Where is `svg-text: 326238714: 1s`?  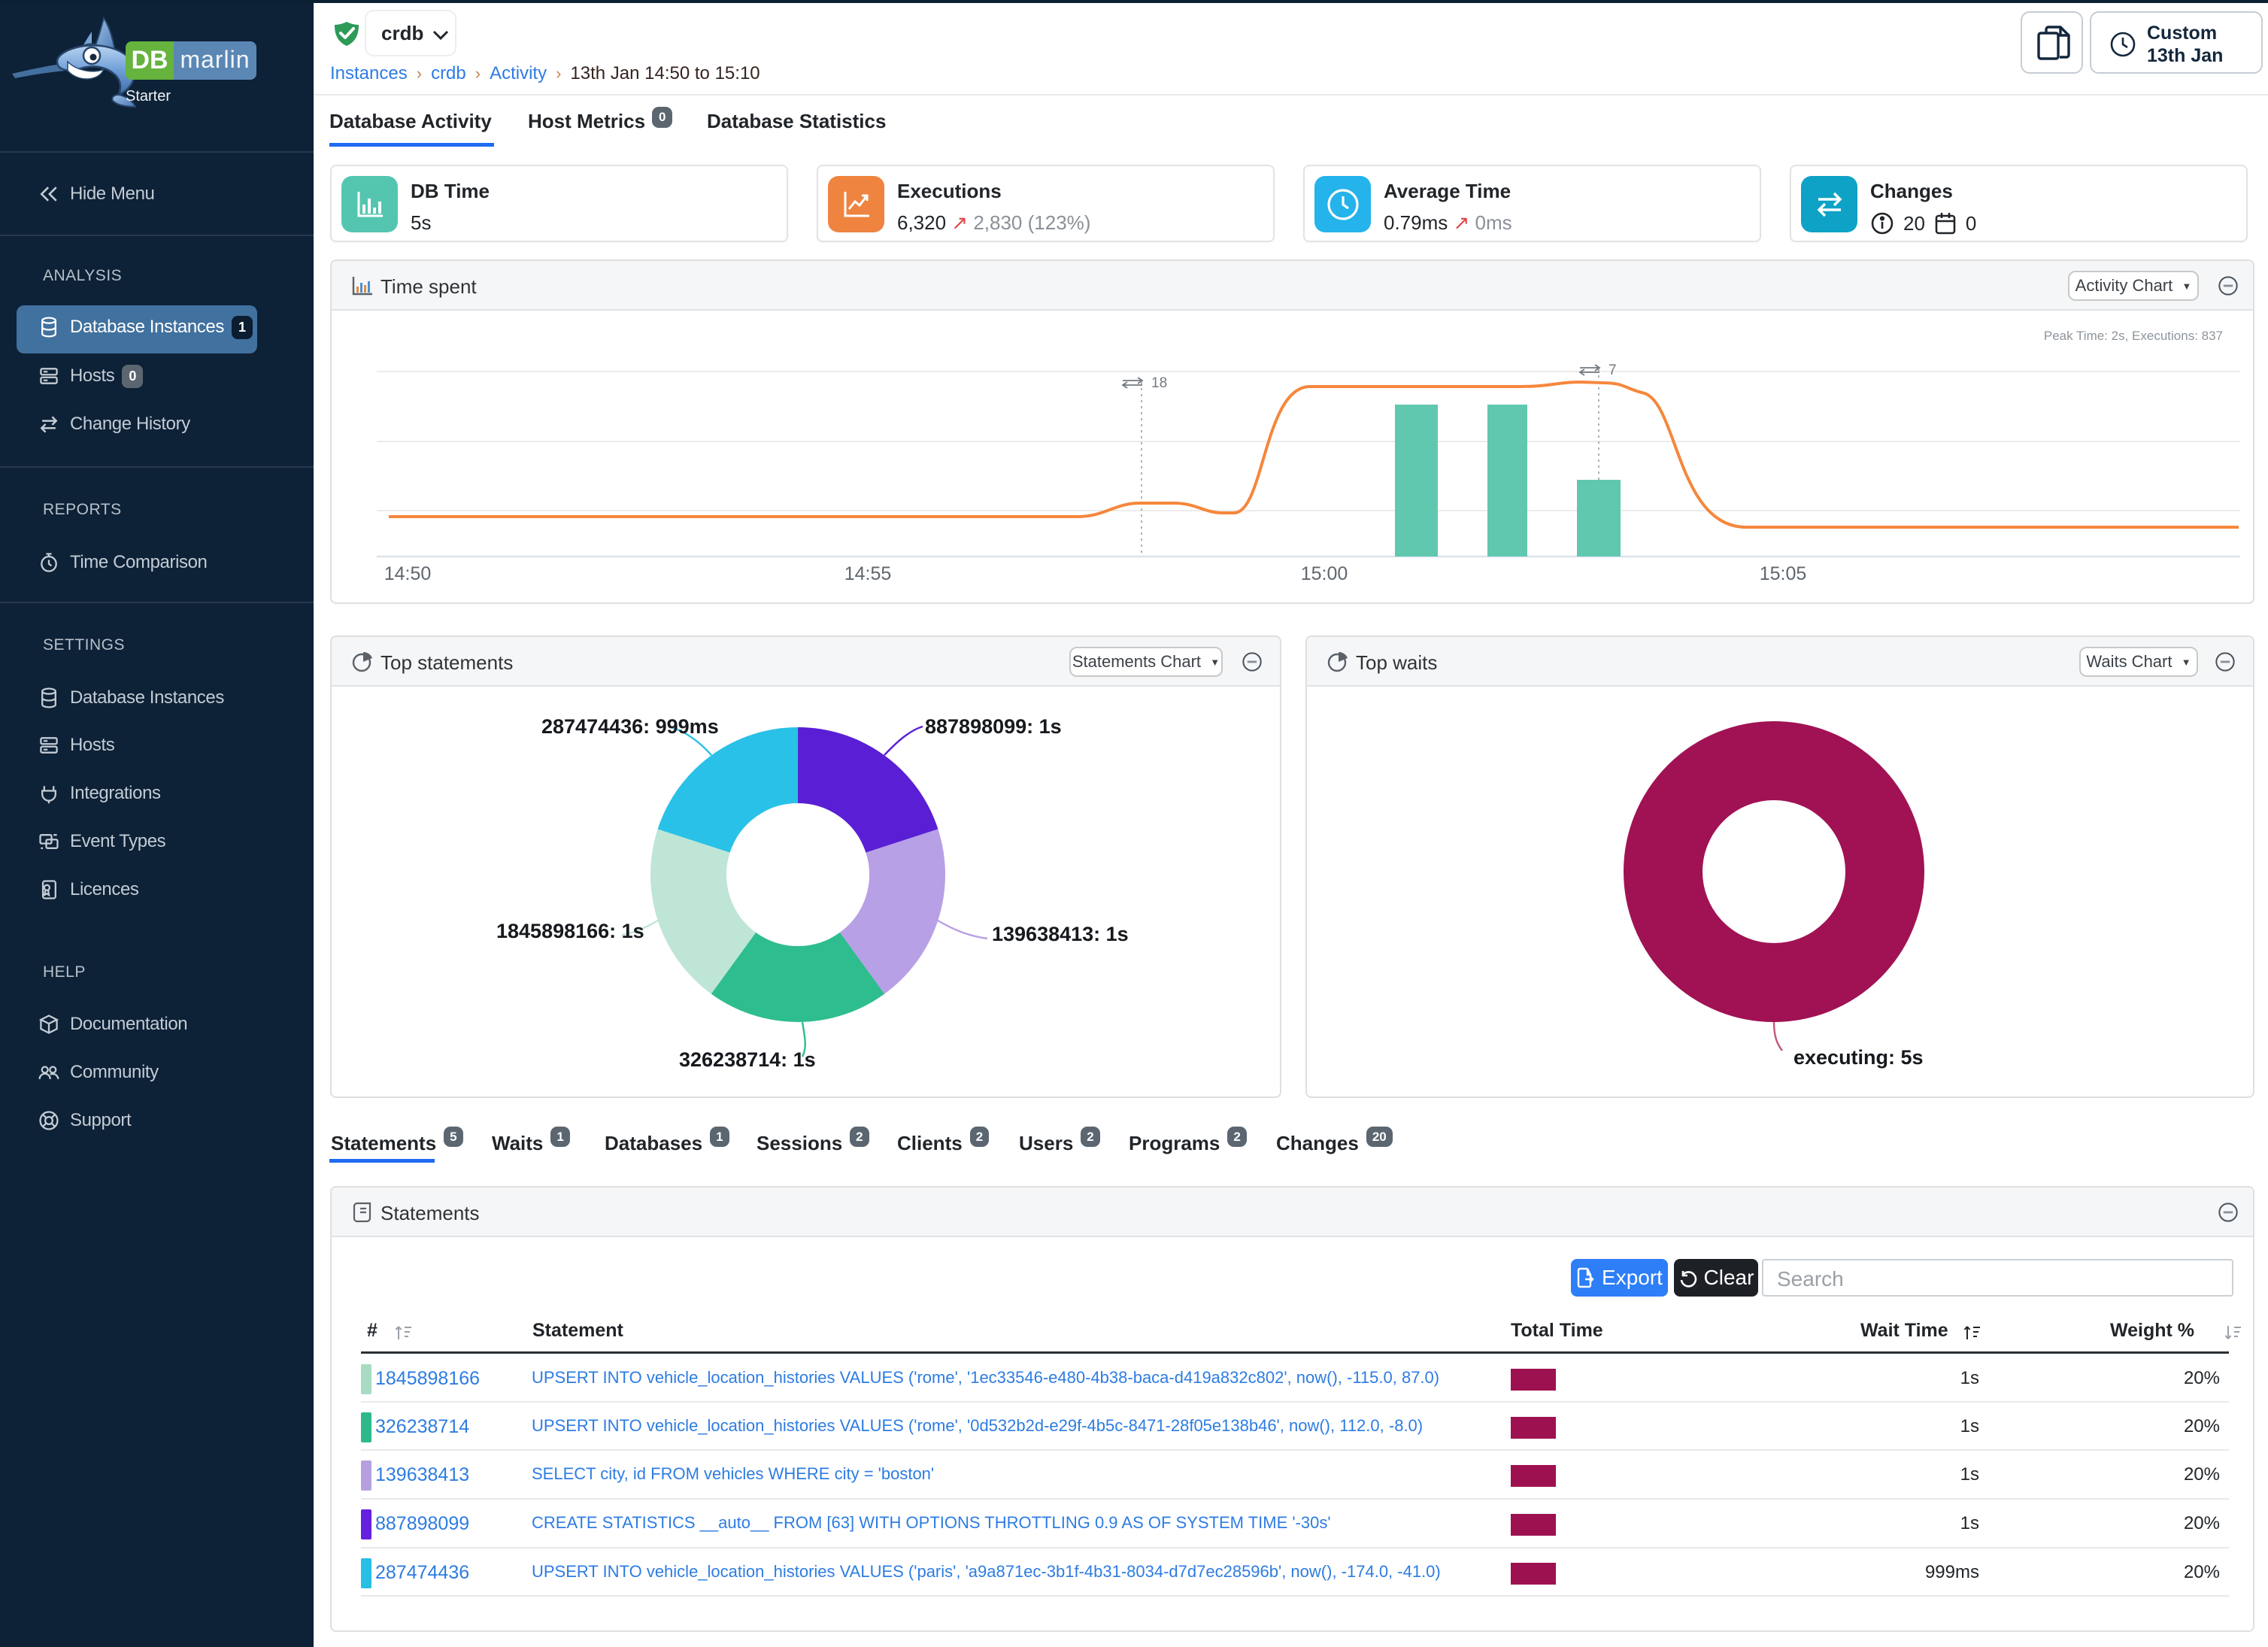
svg-text: 326238714: 1s is located at coordinates (747, 1059).